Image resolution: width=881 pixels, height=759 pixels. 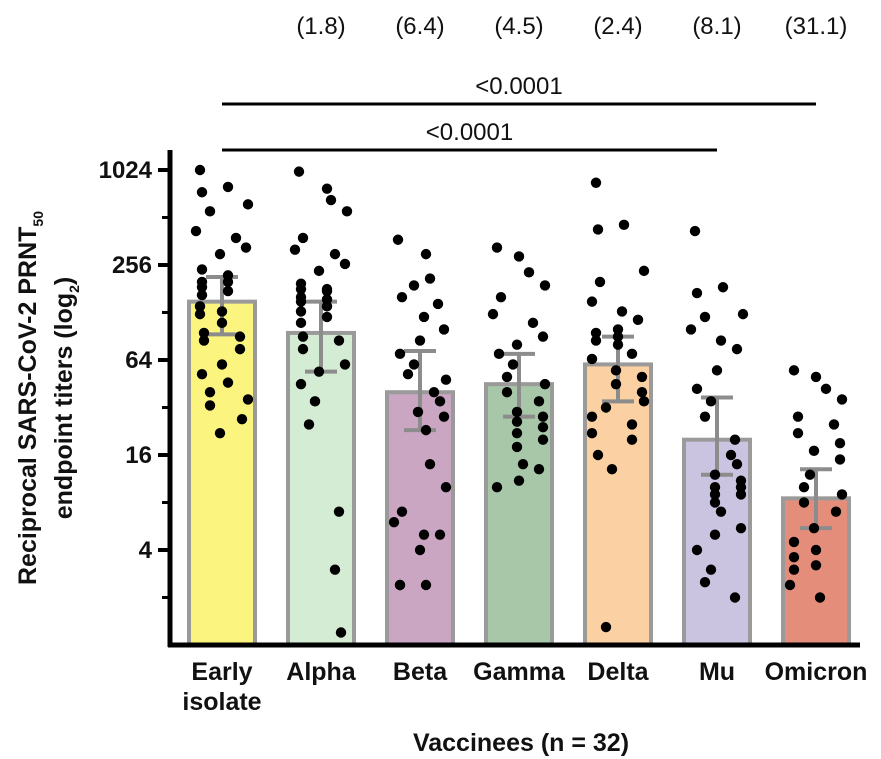 What do you see at coordinates (320, 26) in the screenshot?
I see `fold-change-1: (1.8)` at bounding box center [320, 26].